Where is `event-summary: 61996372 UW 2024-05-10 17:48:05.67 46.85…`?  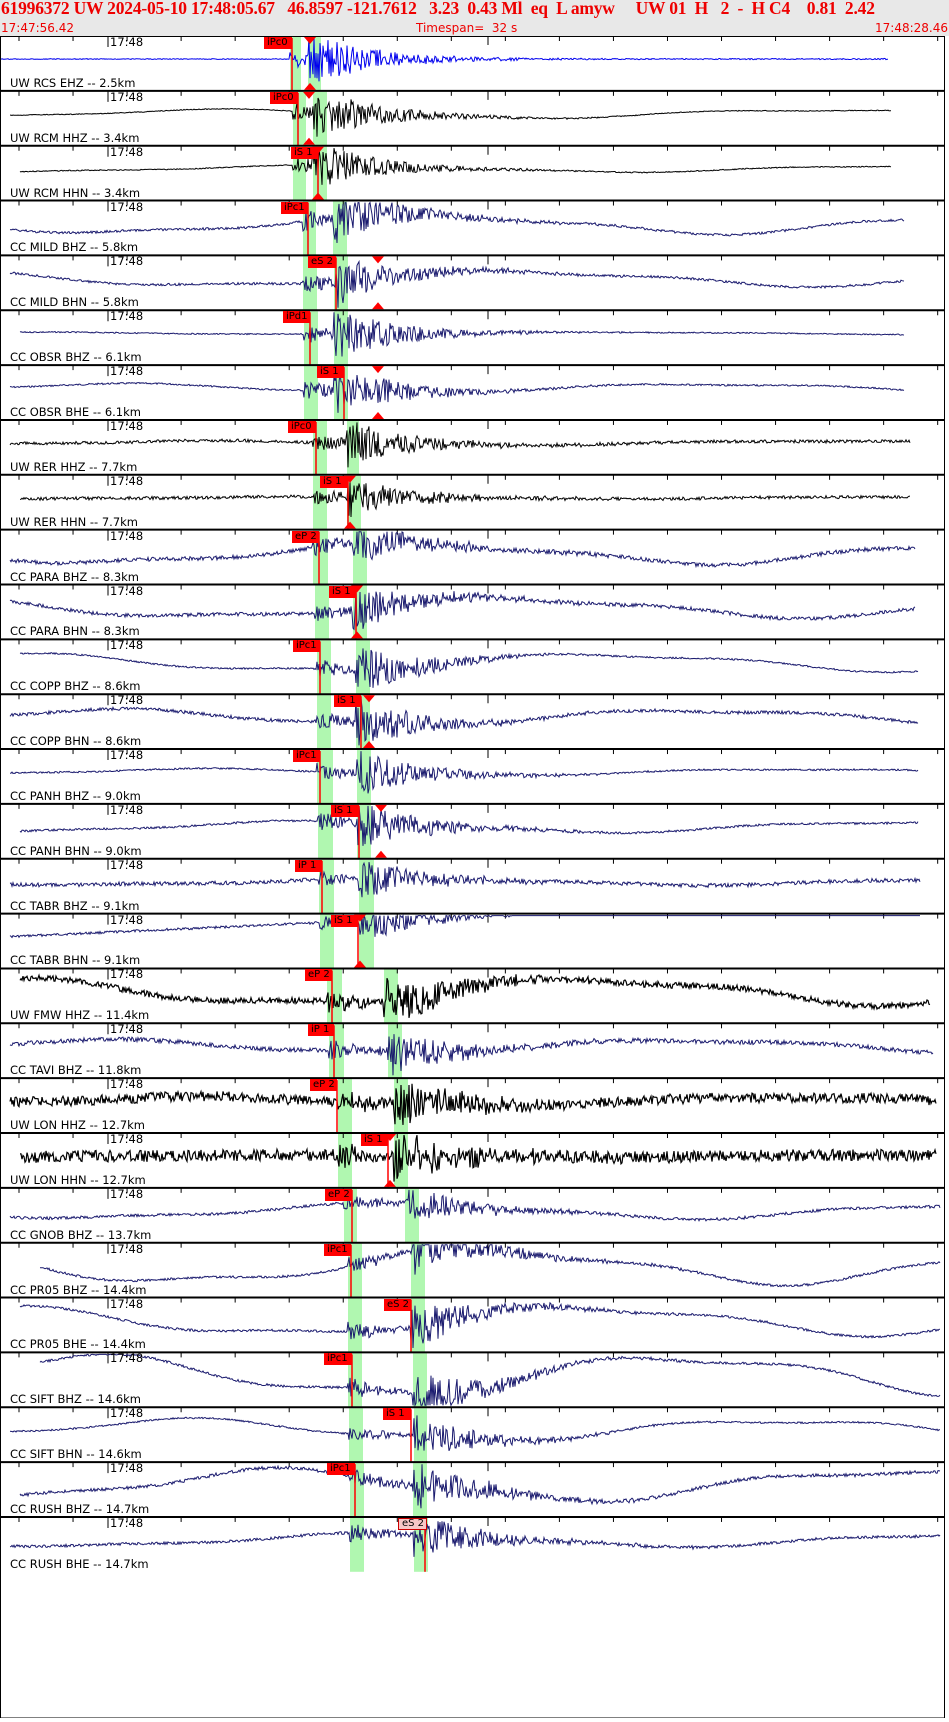 event-summary: 61996372 UW 2024-05-10 17:48:05.67 46.85… is located at coordinates (438, 9).